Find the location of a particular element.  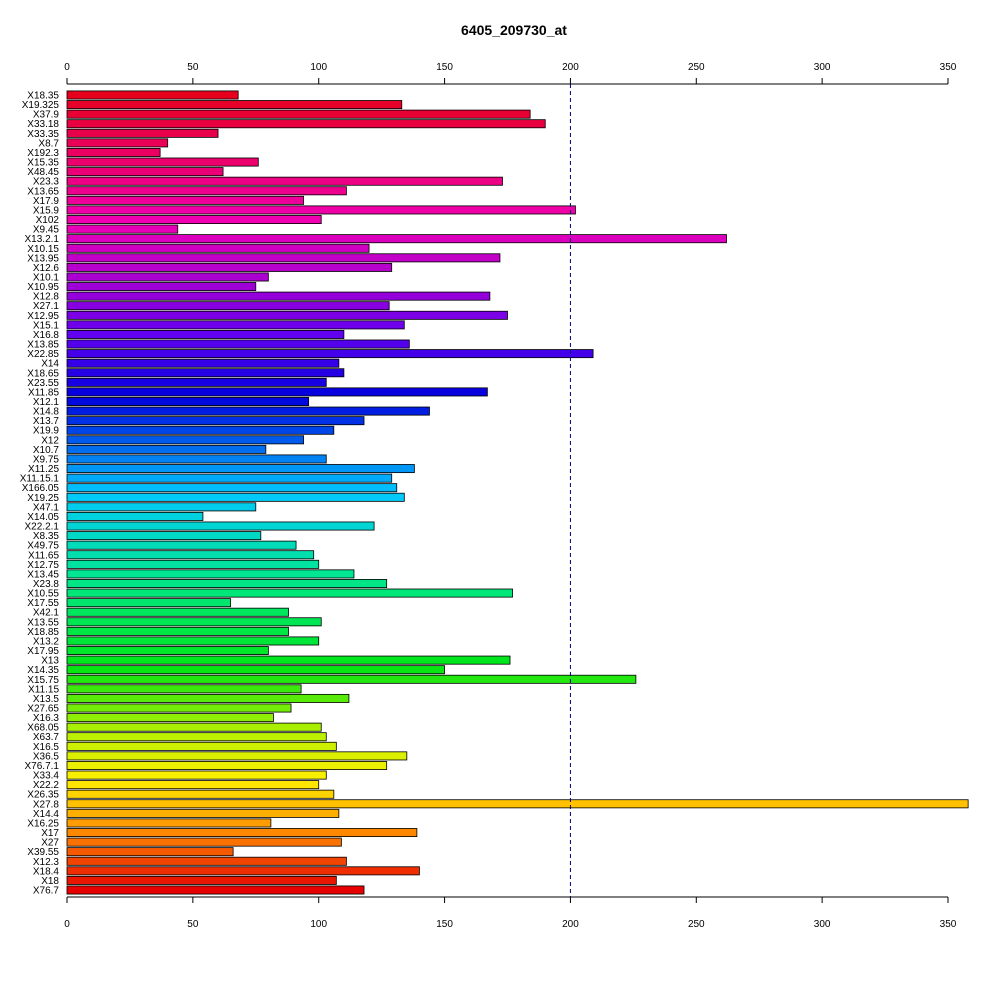

bottom-tick-label: 100 is located at coordinates (318, 924).